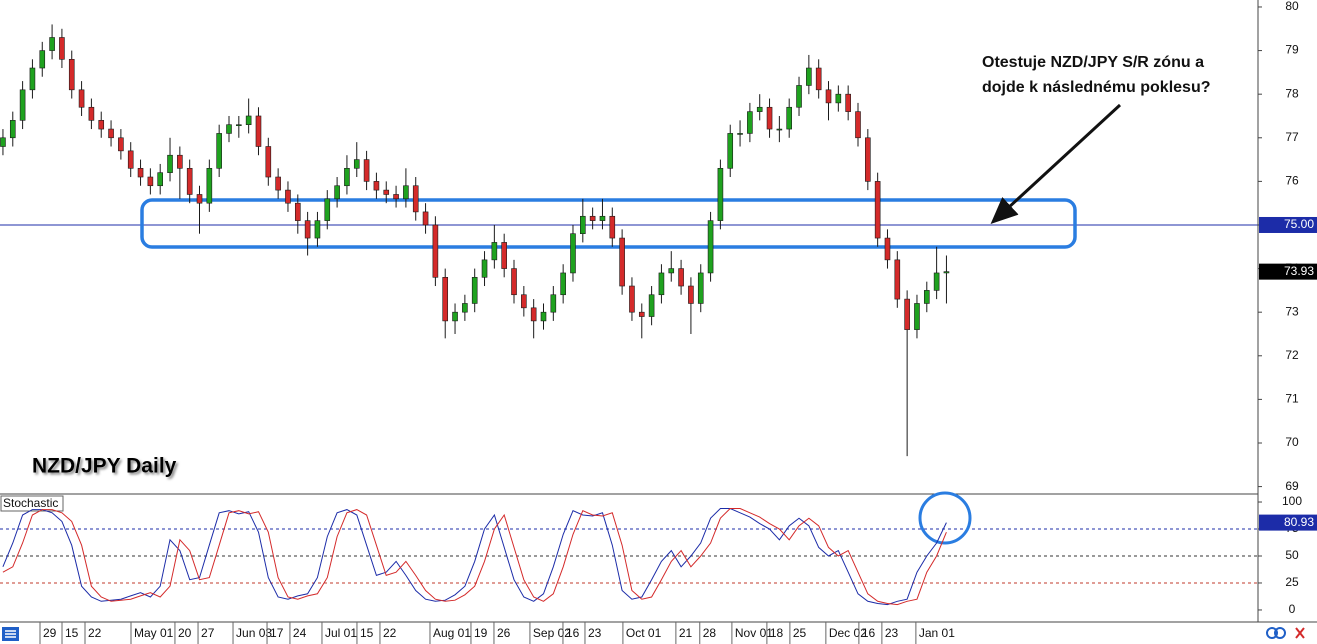 The height and width of the screenshot is (644, 1317). What do you see at coordinates (254, 633) in the screenshot?
I see `x-tick-label: Jun 03` at bounding box center [254, 633].